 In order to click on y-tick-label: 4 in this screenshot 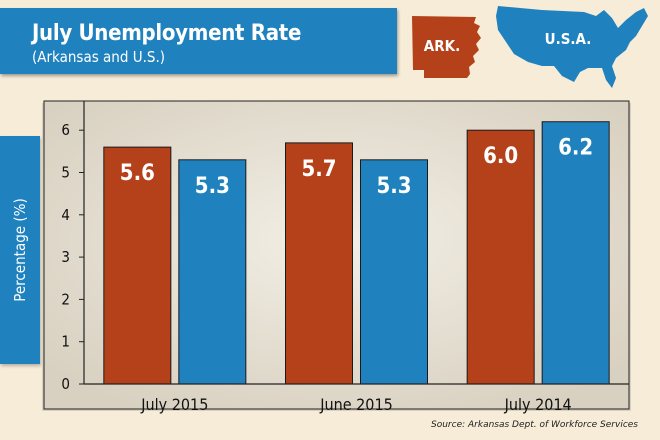, I will do `click(65, 215)`.